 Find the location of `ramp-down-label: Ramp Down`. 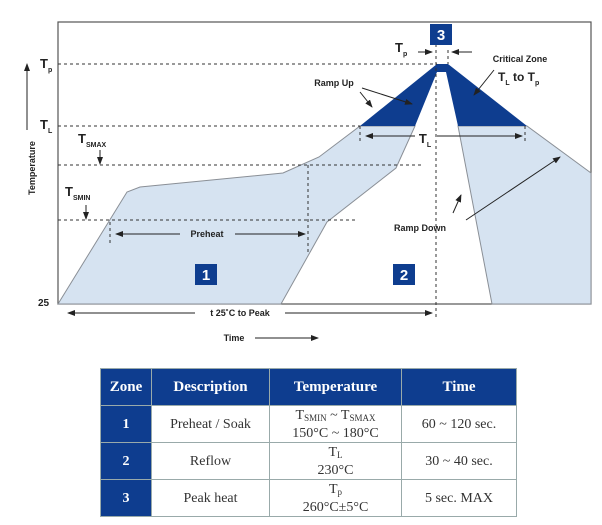

ramp-down-label: Ramp Down is located at coordinates (420, 228).